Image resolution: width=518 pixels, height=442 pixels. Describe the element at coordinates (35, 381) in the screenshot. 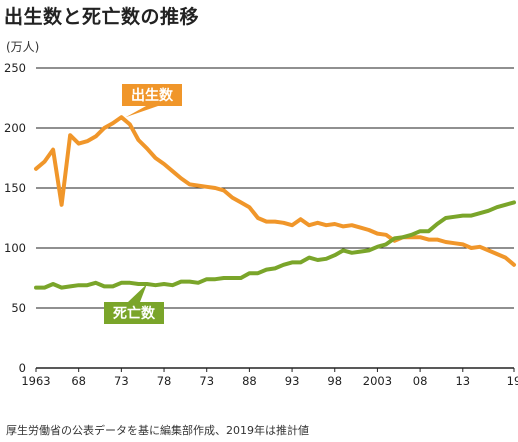

I see `x-tick-label: 1963` at that location.